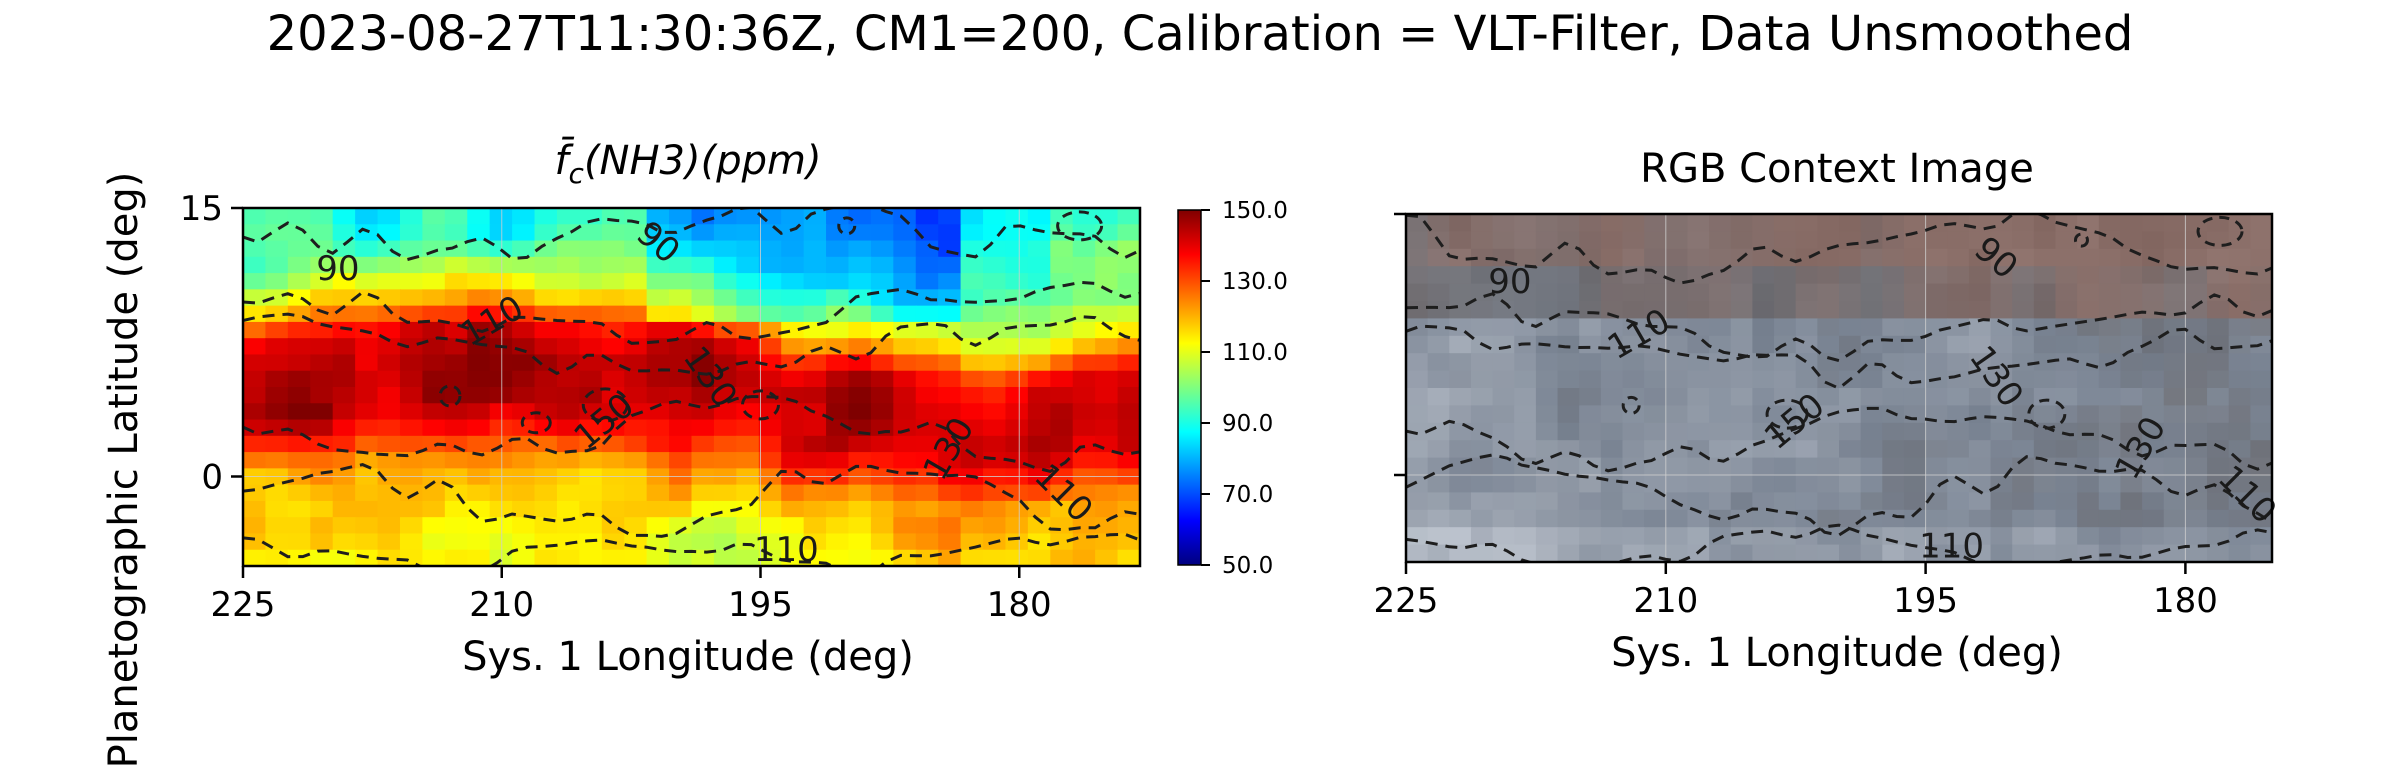 Image resolution: width=2400 pixels, height=768 pixels. I want to click on right-x-ticks: 225 210 195 180, so click(1796, 591).